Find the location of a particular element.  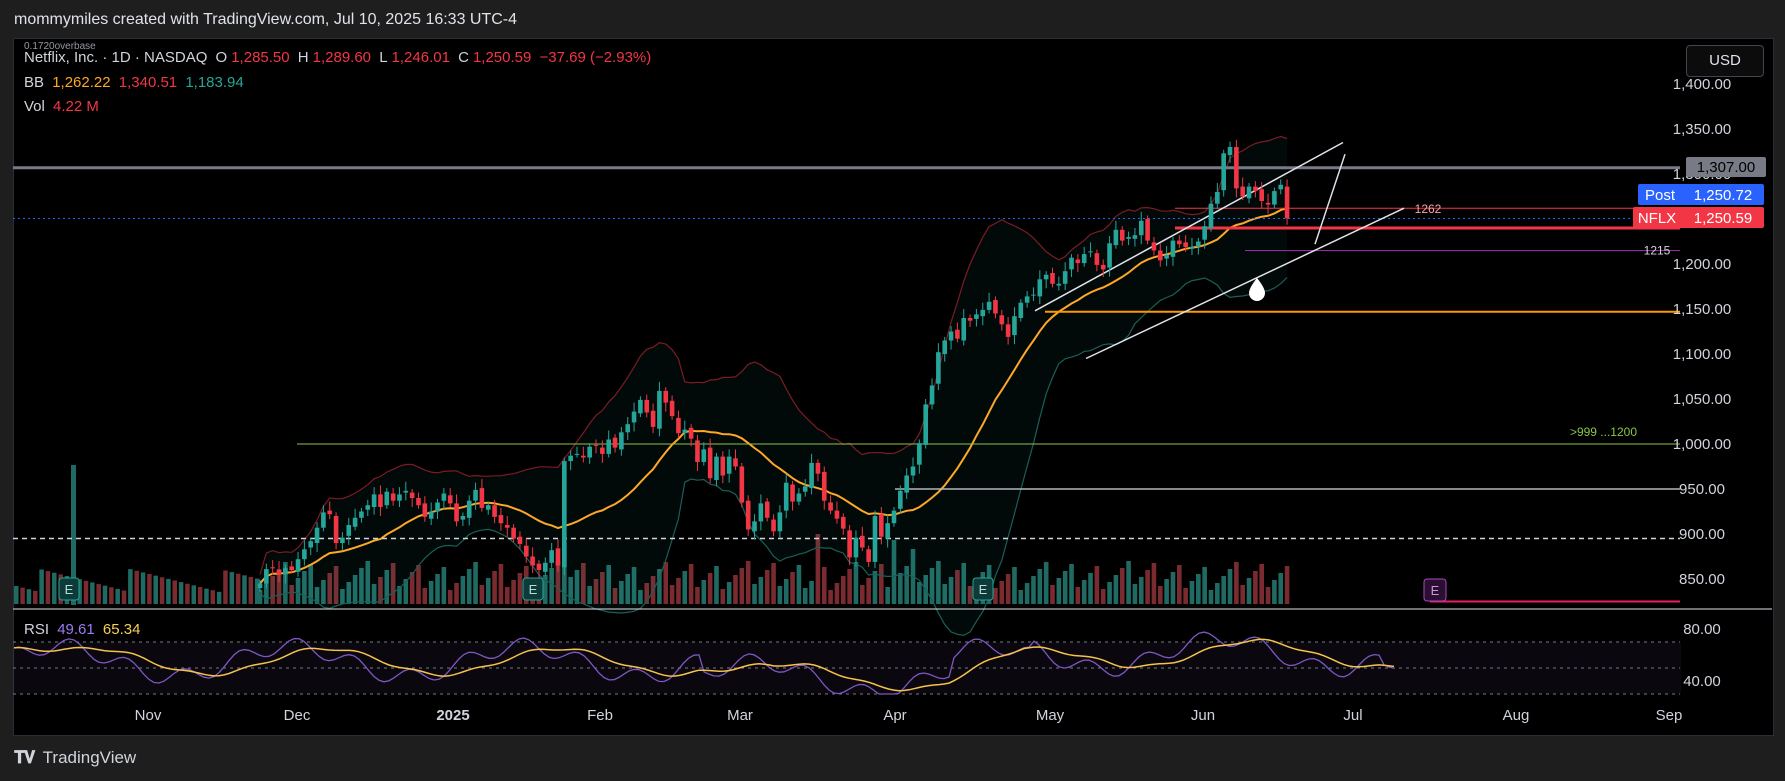

volume-bars is located at coordinates (652, 535).